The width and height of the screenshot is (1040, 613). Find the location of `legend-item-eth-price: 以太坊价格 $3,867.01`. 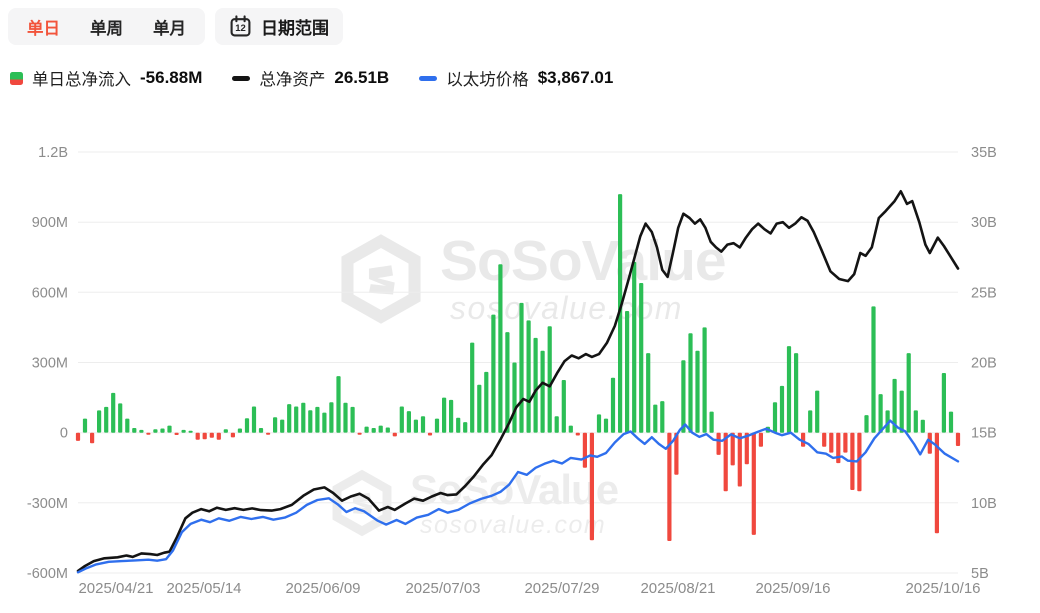

legend-item-eth-price: 以太坊价格 $3,867.01 is located at coordinates (516, 78).